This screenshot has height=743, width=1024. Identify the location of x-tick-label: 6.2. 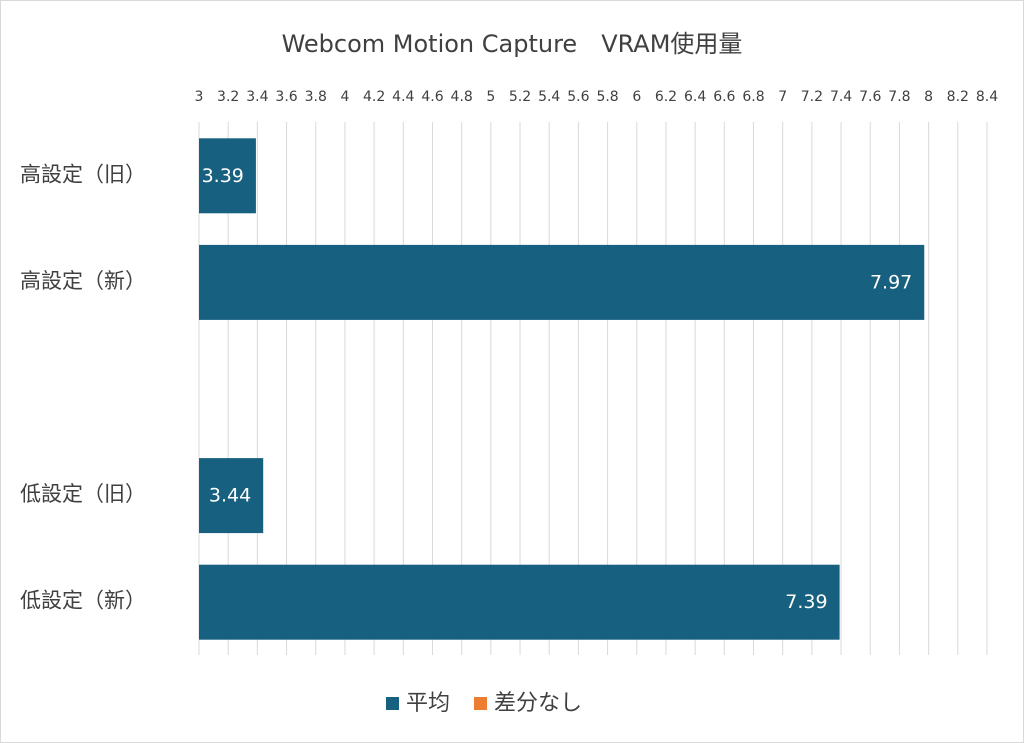
(666, 97).